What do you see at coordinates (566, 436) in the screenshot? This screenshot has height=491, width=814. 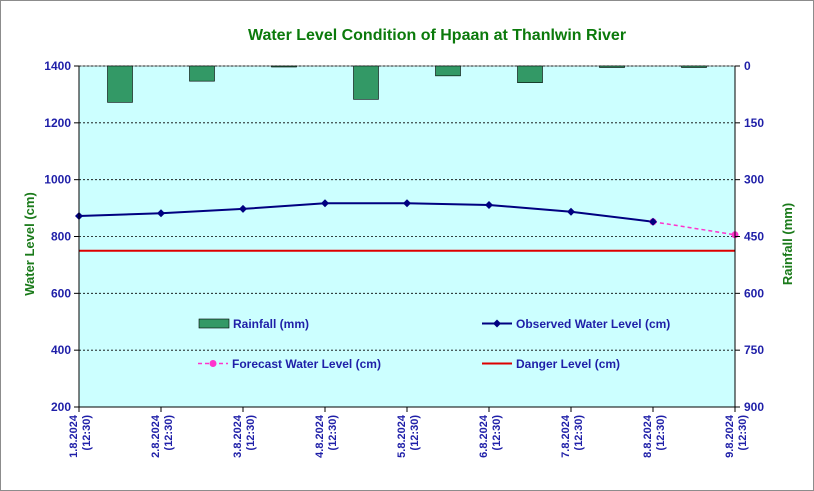 I see `x-tick-label-line: 7.8.2024` at bounding box center [566, 436].